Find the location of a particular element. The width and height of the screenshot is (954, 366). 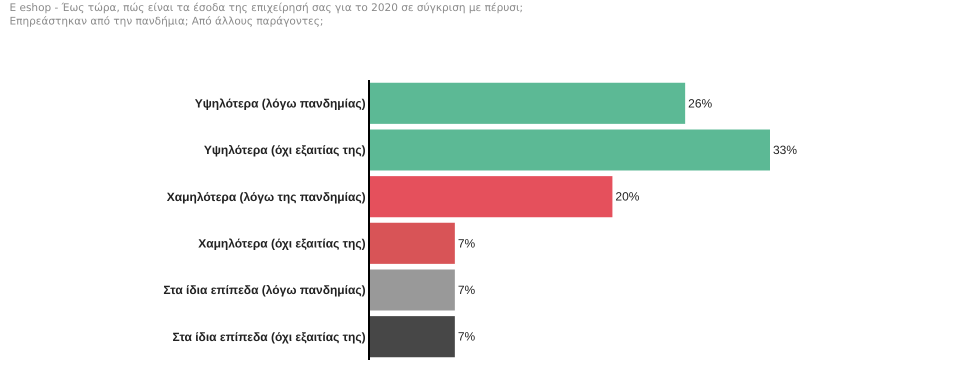

data-label: 26% is located at coordinates (700, 103).